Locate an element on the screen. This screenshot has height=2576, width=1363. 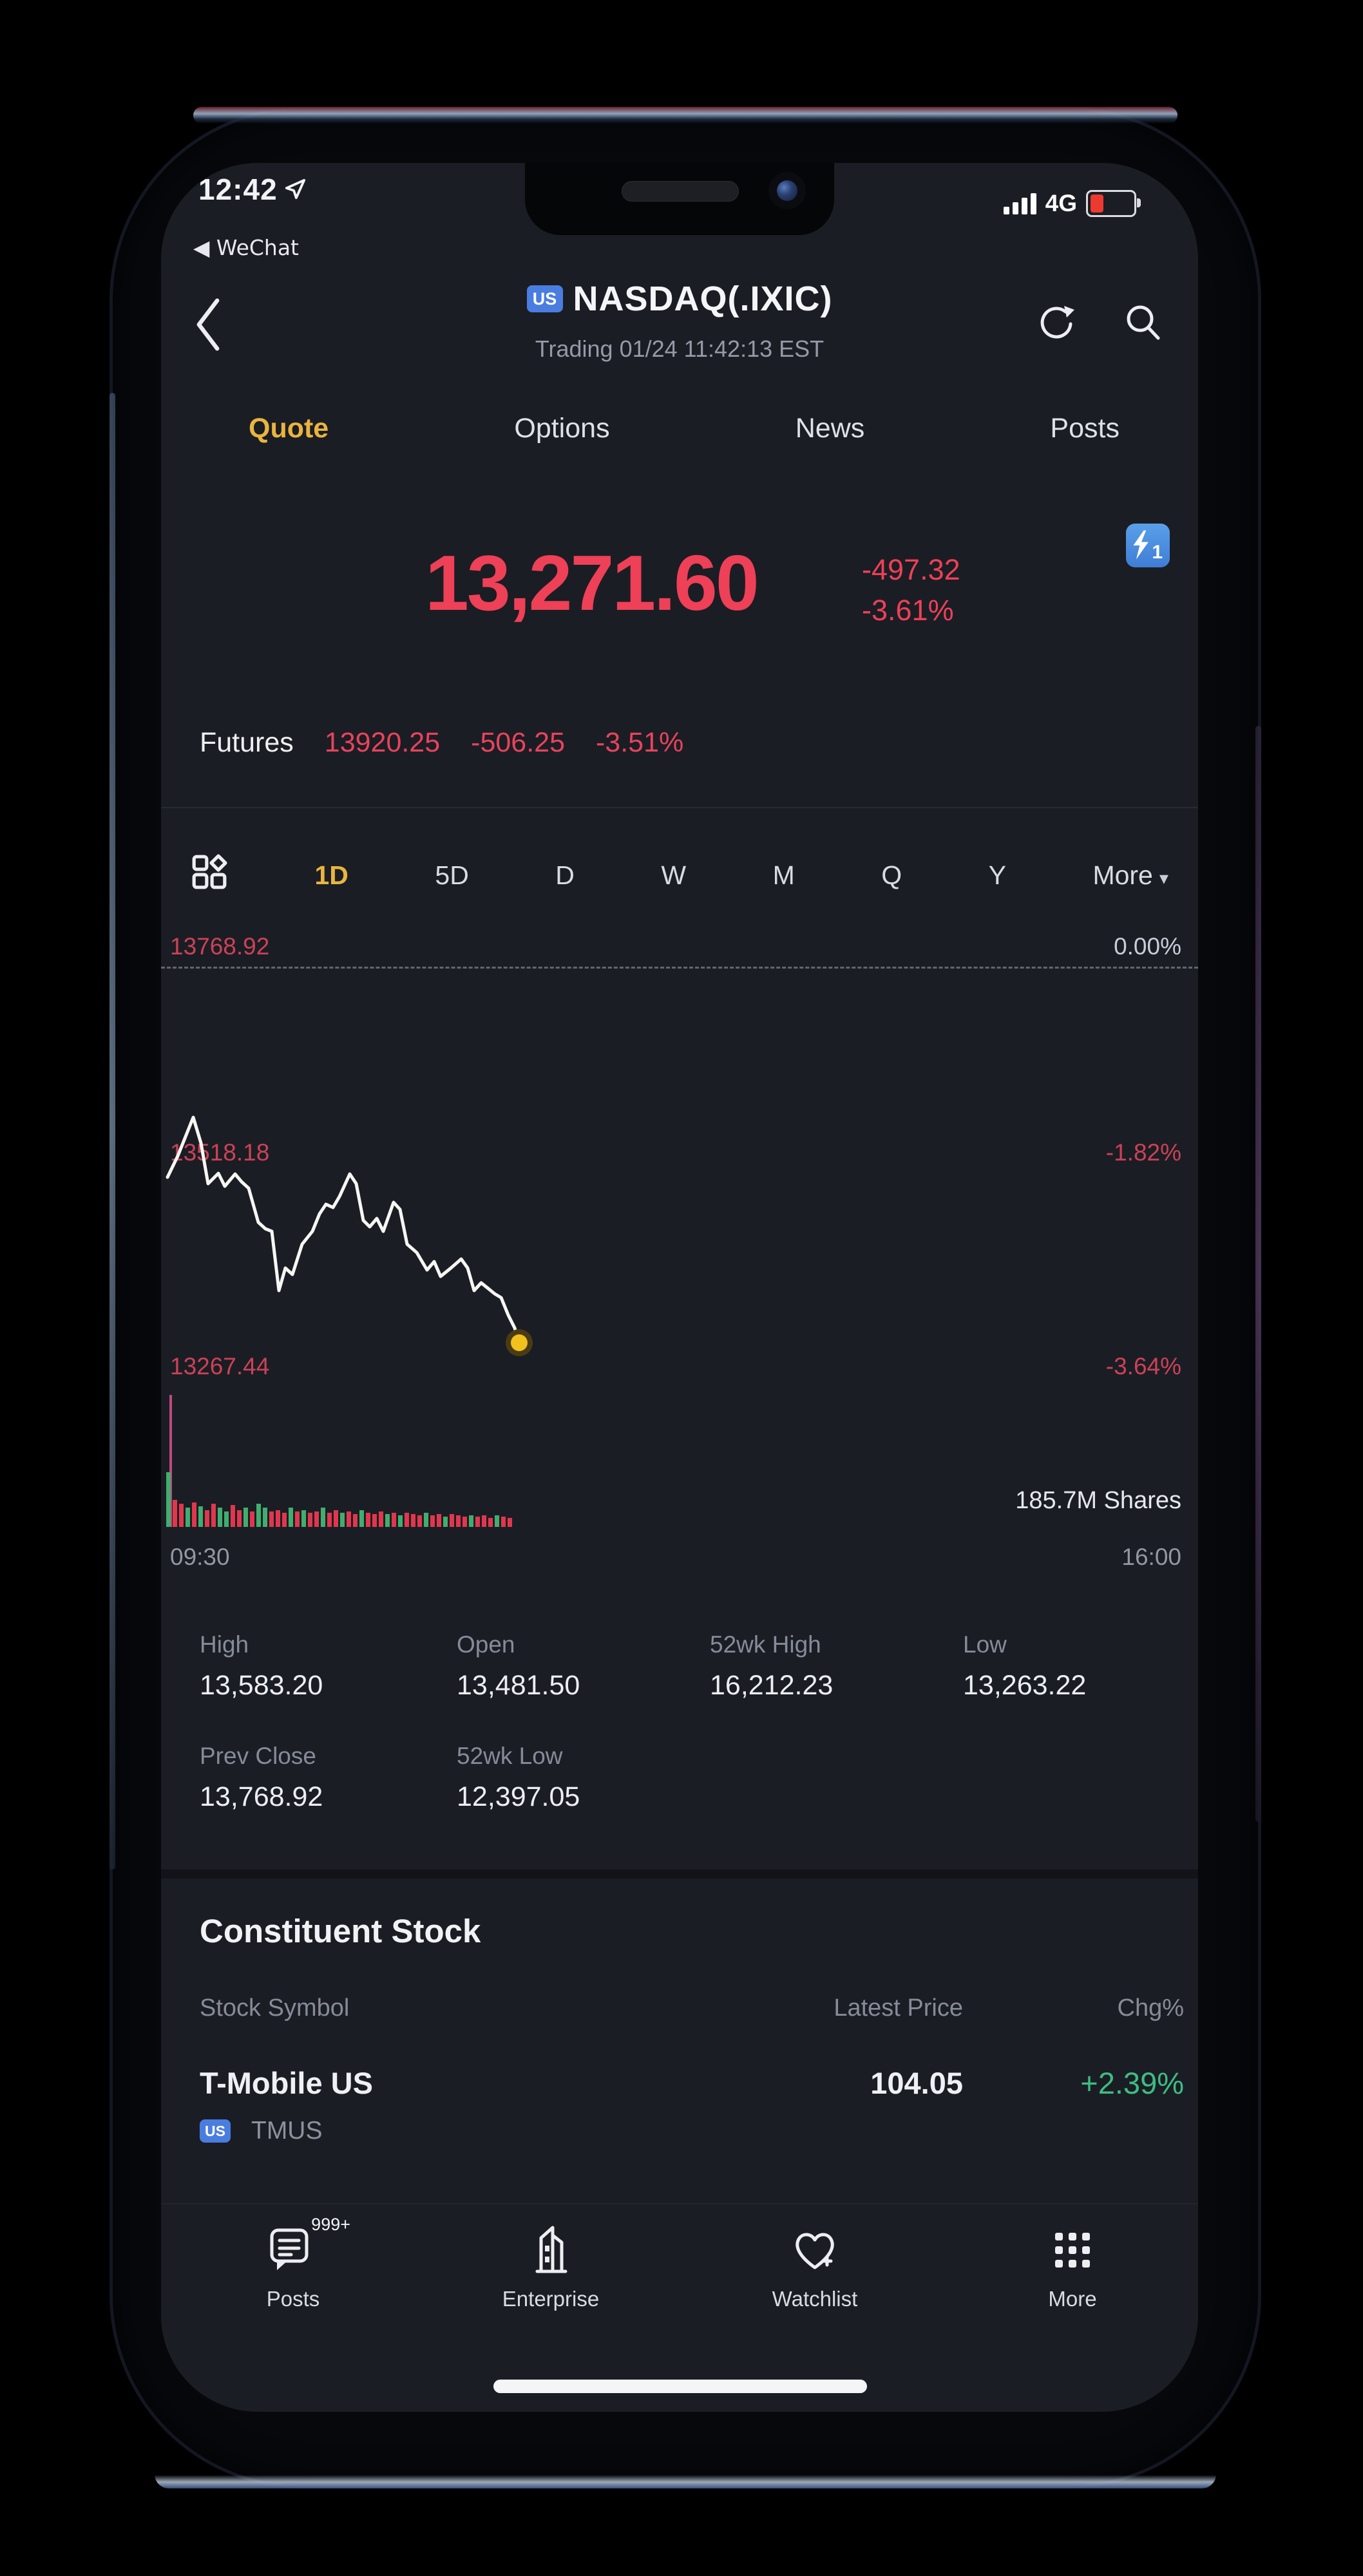
futures-row: Futures 13920.25 -506.25 -3.51% is located at coordinates (441, 743).